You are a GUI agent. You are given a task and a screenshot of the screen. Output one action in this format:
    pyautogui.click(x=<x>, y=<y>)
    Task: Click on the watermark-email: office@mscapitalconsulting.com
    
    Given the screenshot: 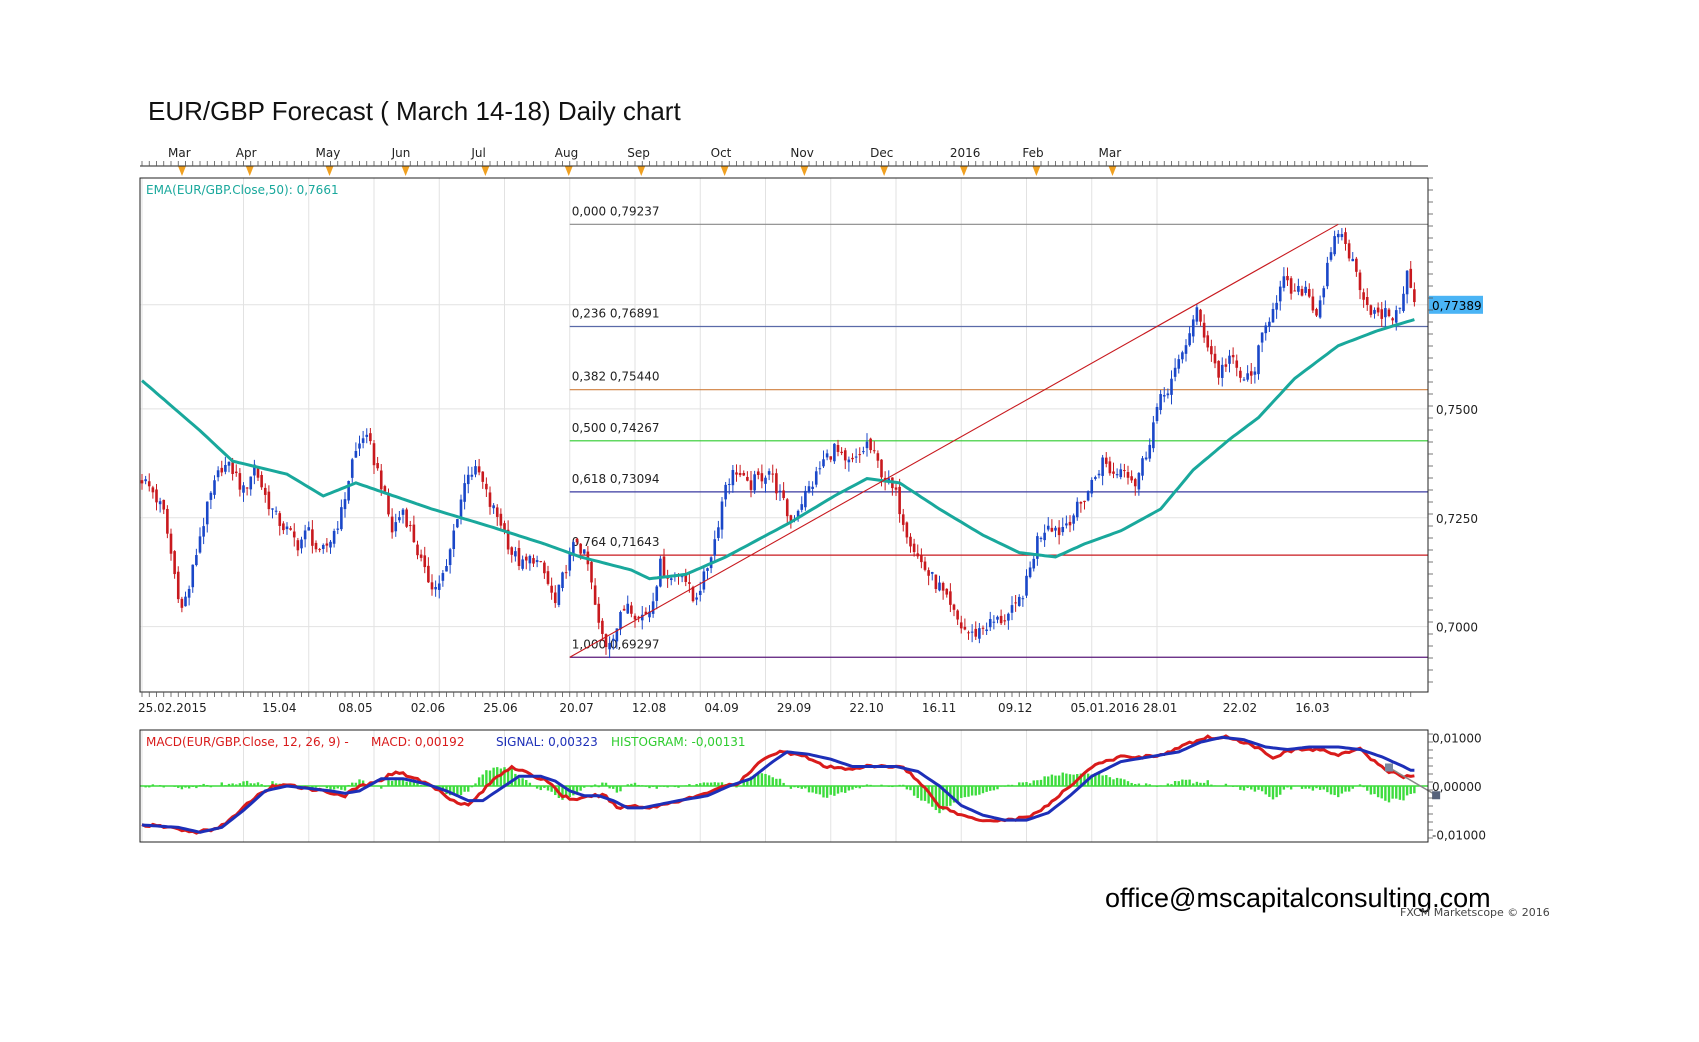 What is the action you would take?
    pyautogui.click(x=1298, y=898)
    